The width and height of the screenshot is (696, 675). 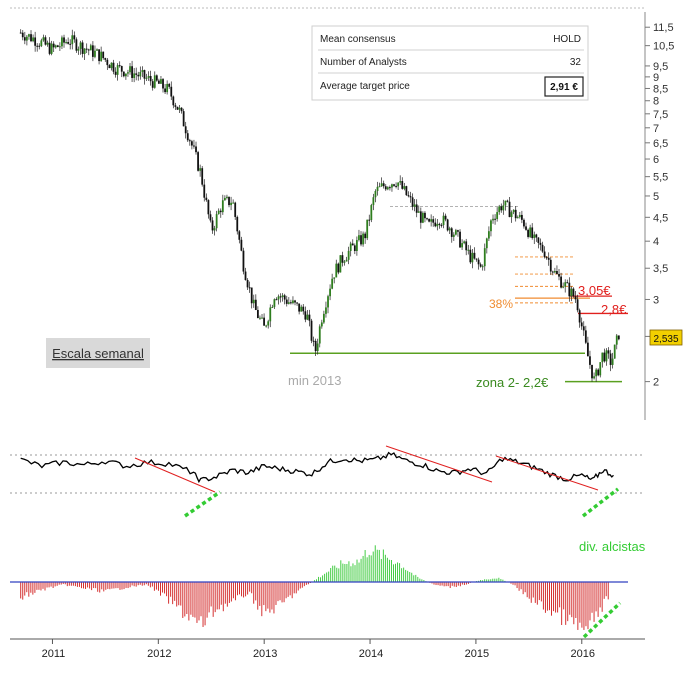 I want to click on x-tick-label: 2012, so click(x=159, y=654).